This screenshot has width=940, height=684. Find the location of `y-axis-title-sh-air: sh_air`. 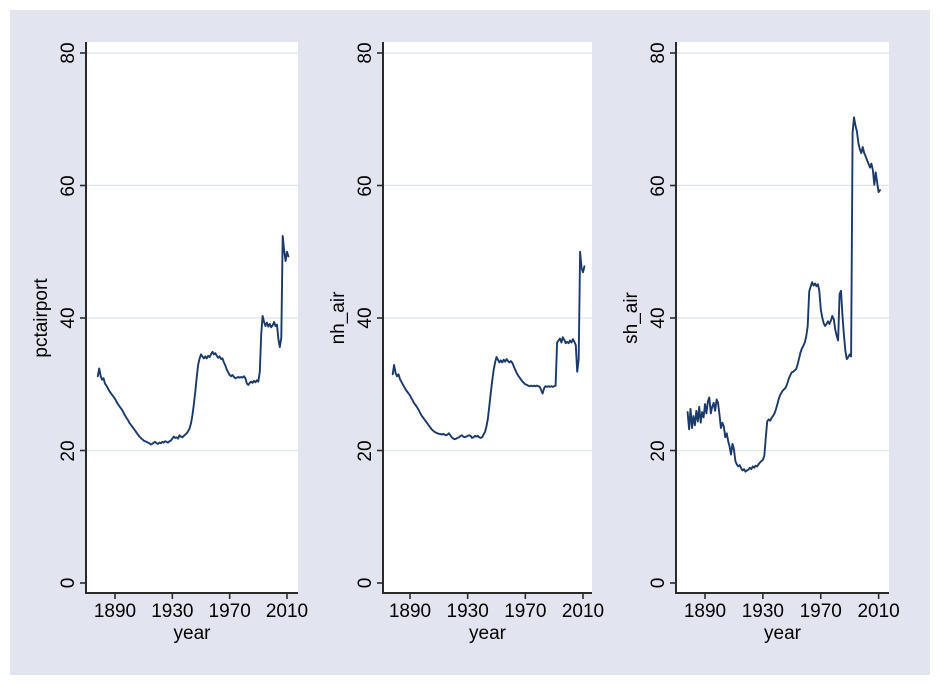

y-axis-title-sh-air: sh_air is located at coordinates (631, 317).